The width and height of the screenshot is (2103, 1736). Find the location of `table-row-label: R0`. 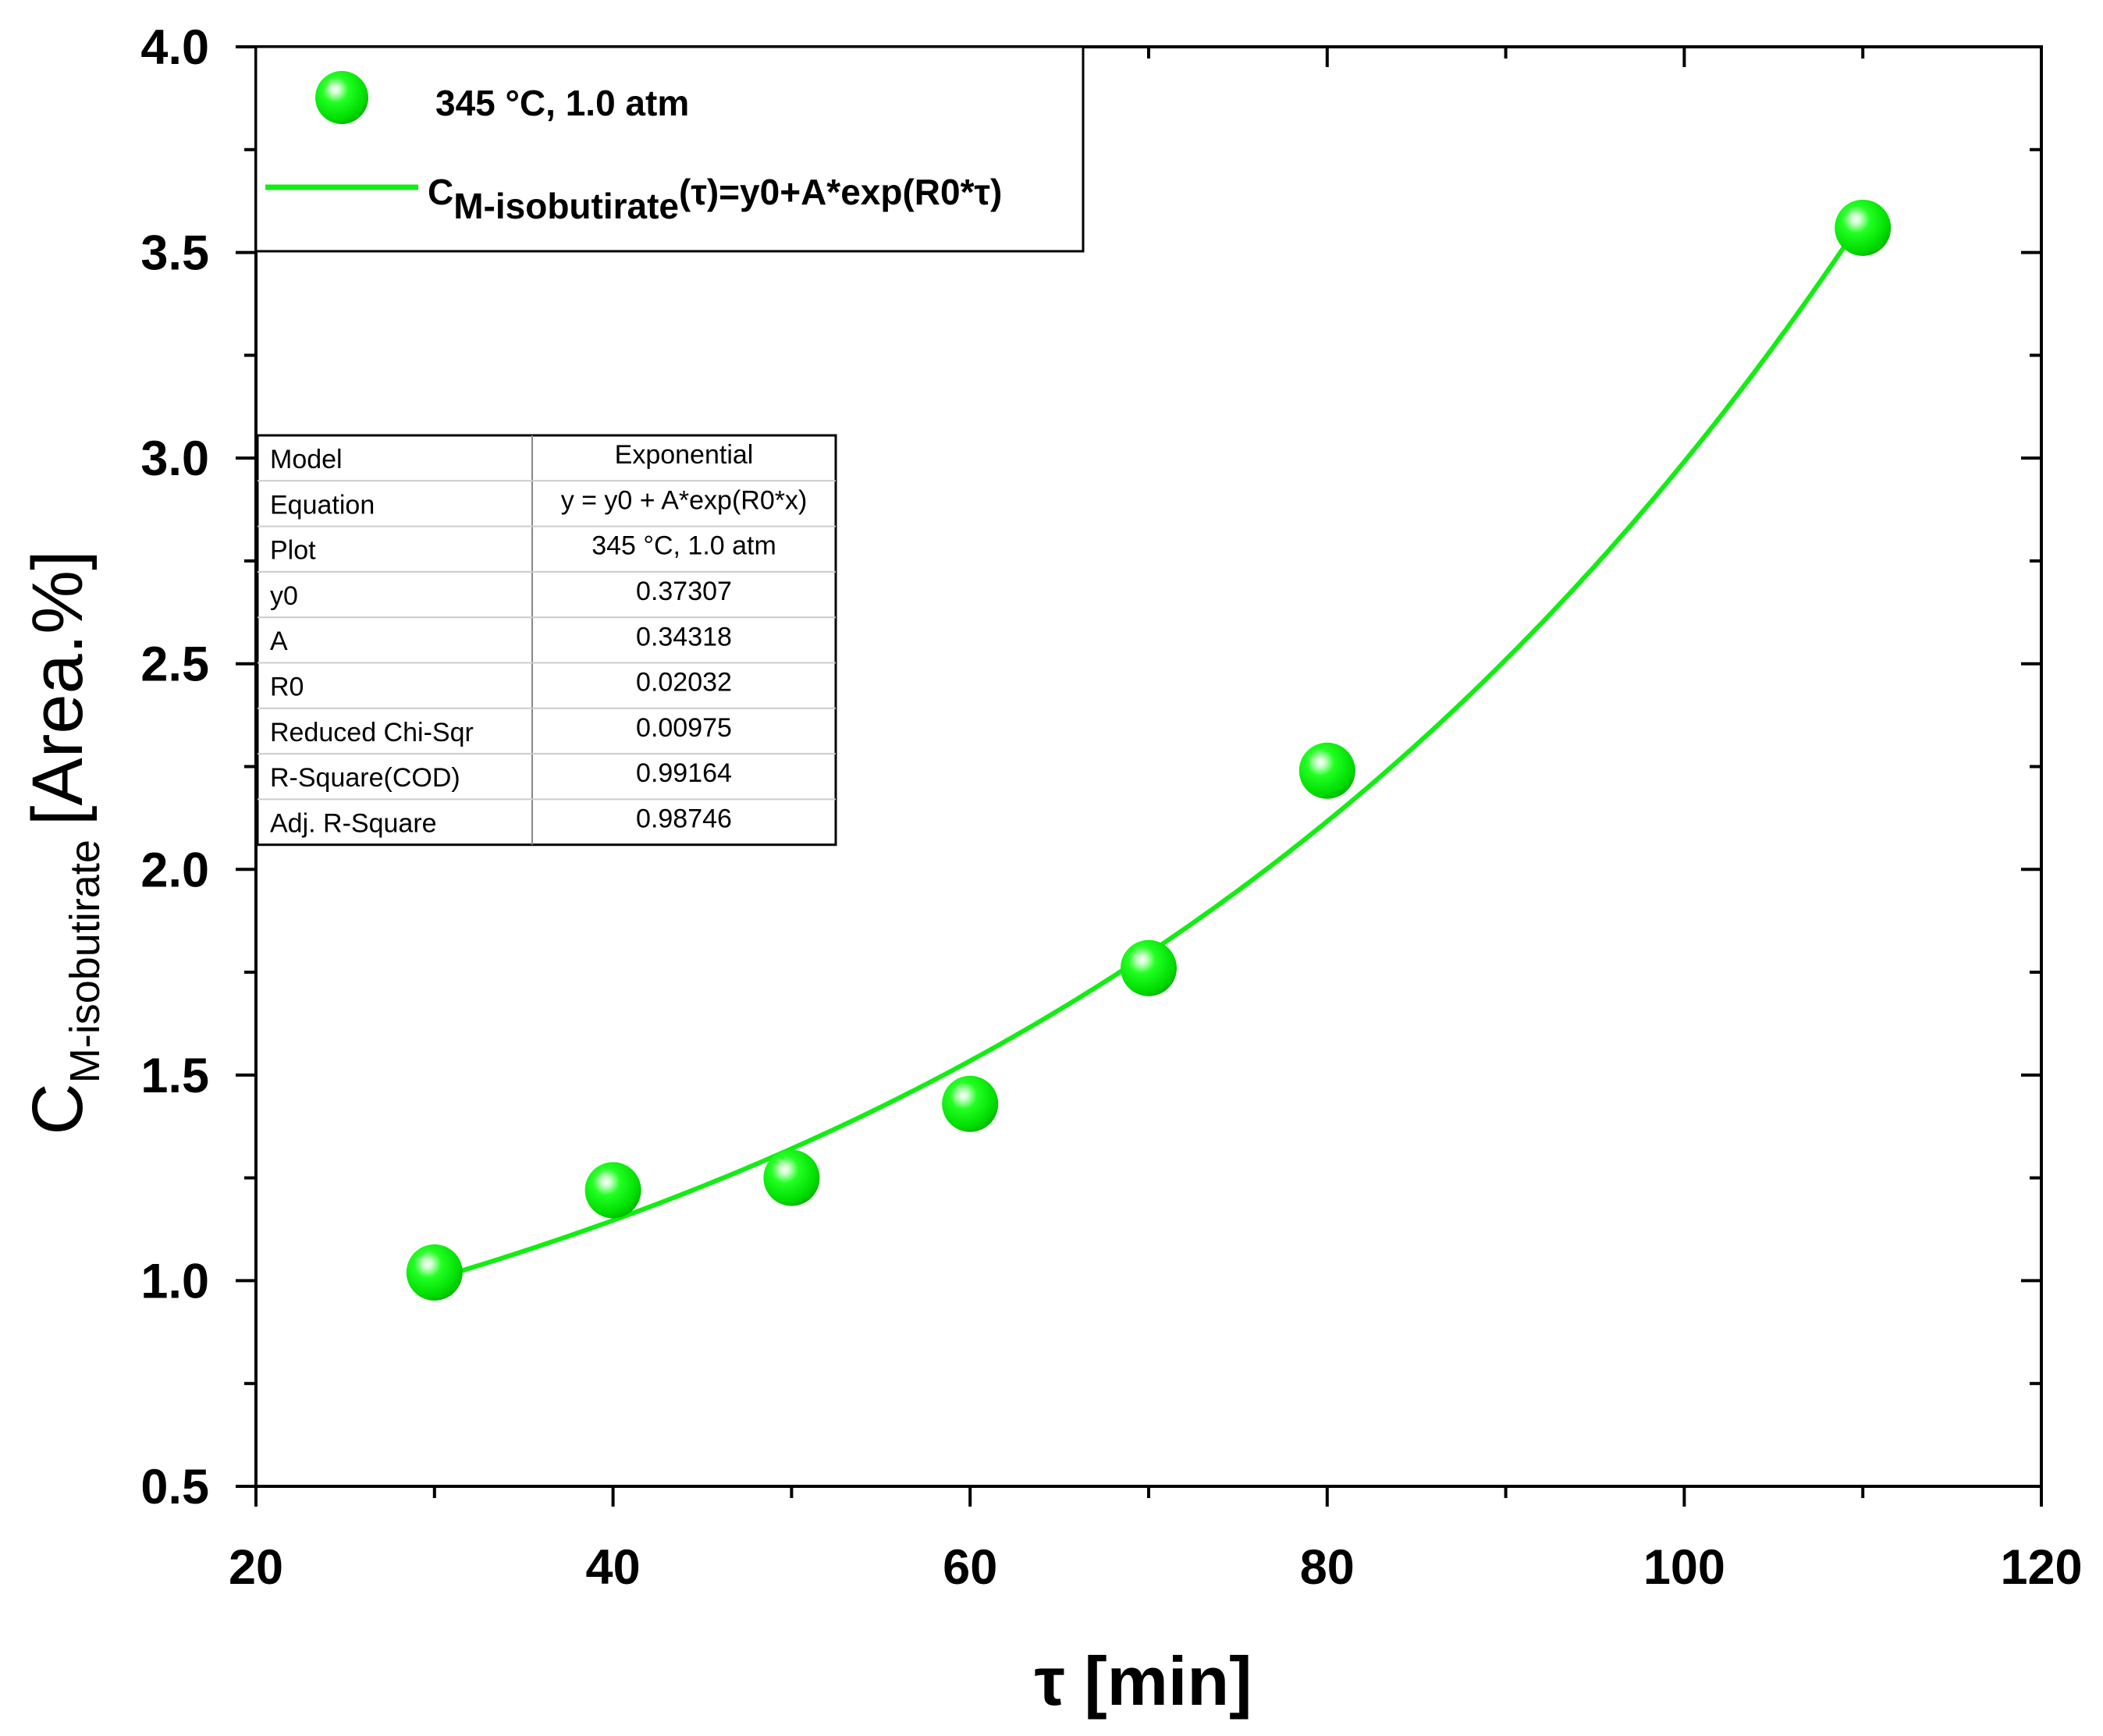

table-row-label: R0 is located at coordinates (287, 686).